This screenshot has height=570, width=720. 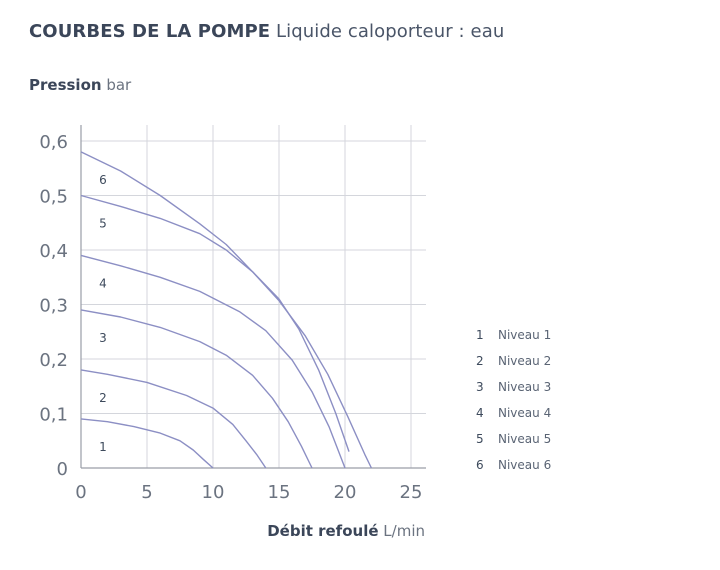 What do you see at coordinates (103, 313) in the screenshot?
I see `curve-labels: 1 2 3 4 5 6` at bounding box center [103, 313].